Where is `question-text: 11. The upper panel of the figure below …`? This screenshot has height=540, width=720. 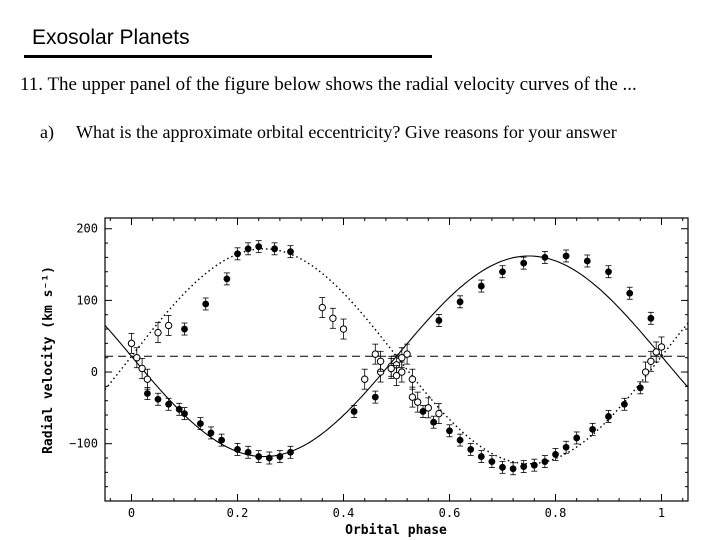 question-text: 11. The upper panel of the figure below … is located at coordinates (328, 84).